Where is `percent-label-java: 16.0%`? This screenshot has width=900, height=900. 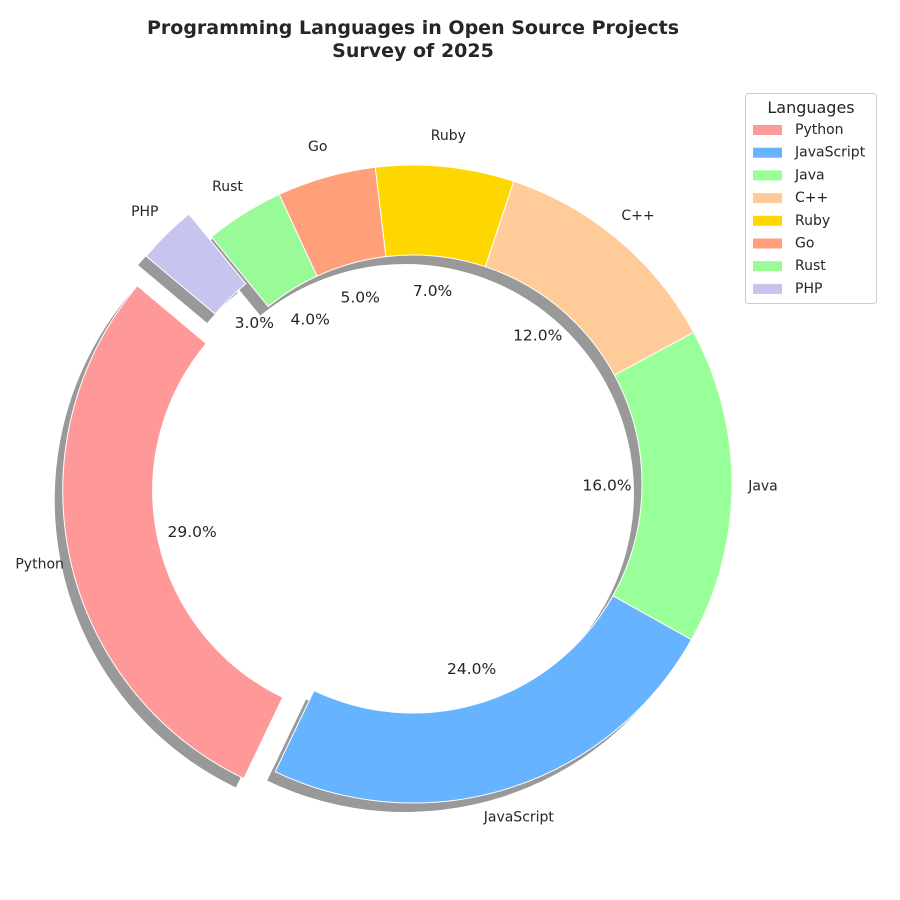
percent-label-java: 16.0% is located at coordinates (606, 485).